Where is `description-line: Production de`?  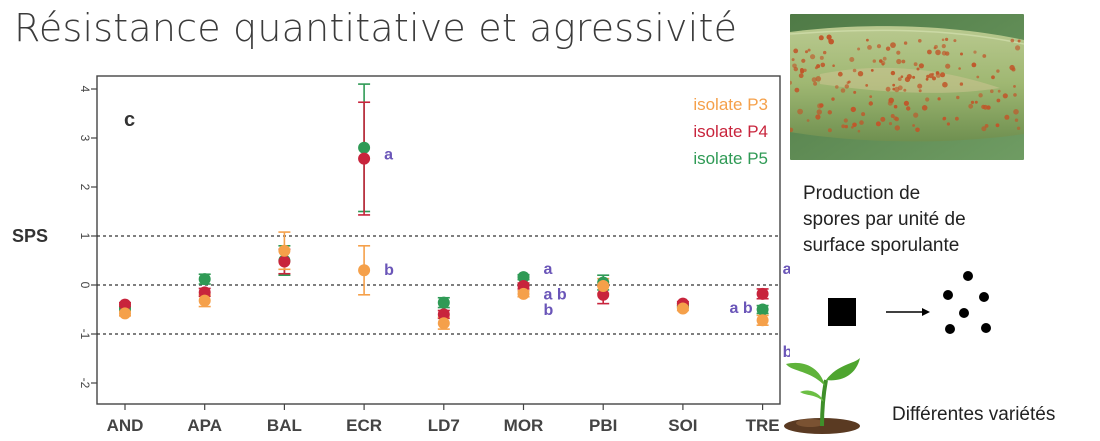
description-line: Production de is located at coordinates (862, 193).